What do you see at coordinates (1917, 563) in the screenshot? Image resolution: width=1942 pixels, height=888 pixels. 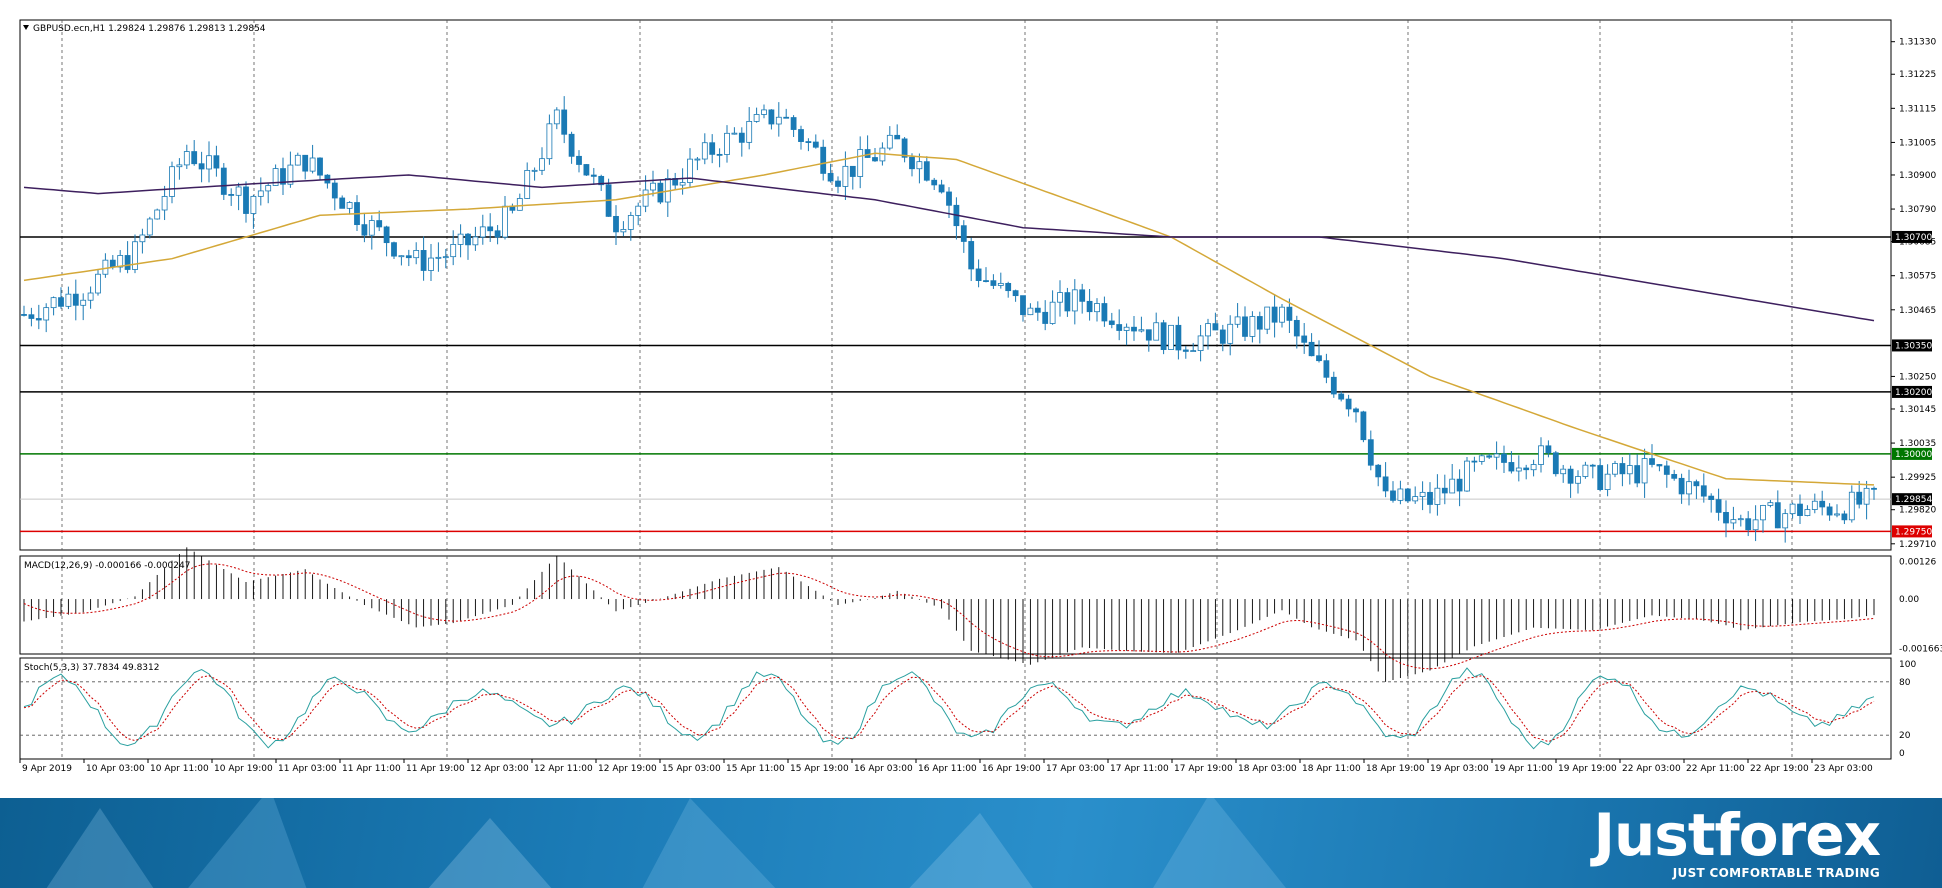 I see `macd-tick-label: 0.00126` at bounding box center [1917, 563].